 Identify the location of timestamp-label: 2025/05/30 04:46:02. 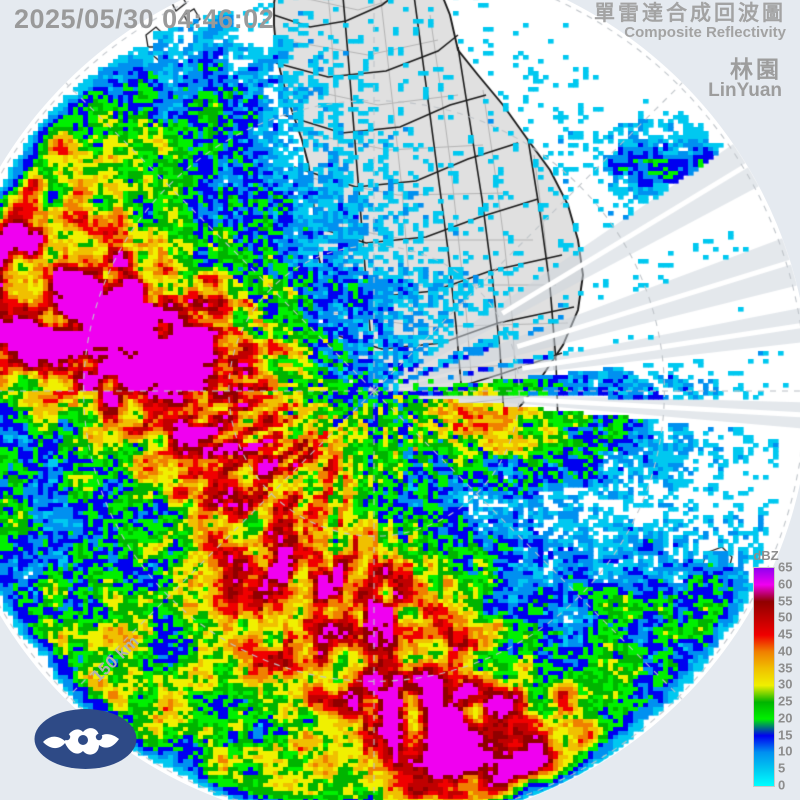
(144, 19).